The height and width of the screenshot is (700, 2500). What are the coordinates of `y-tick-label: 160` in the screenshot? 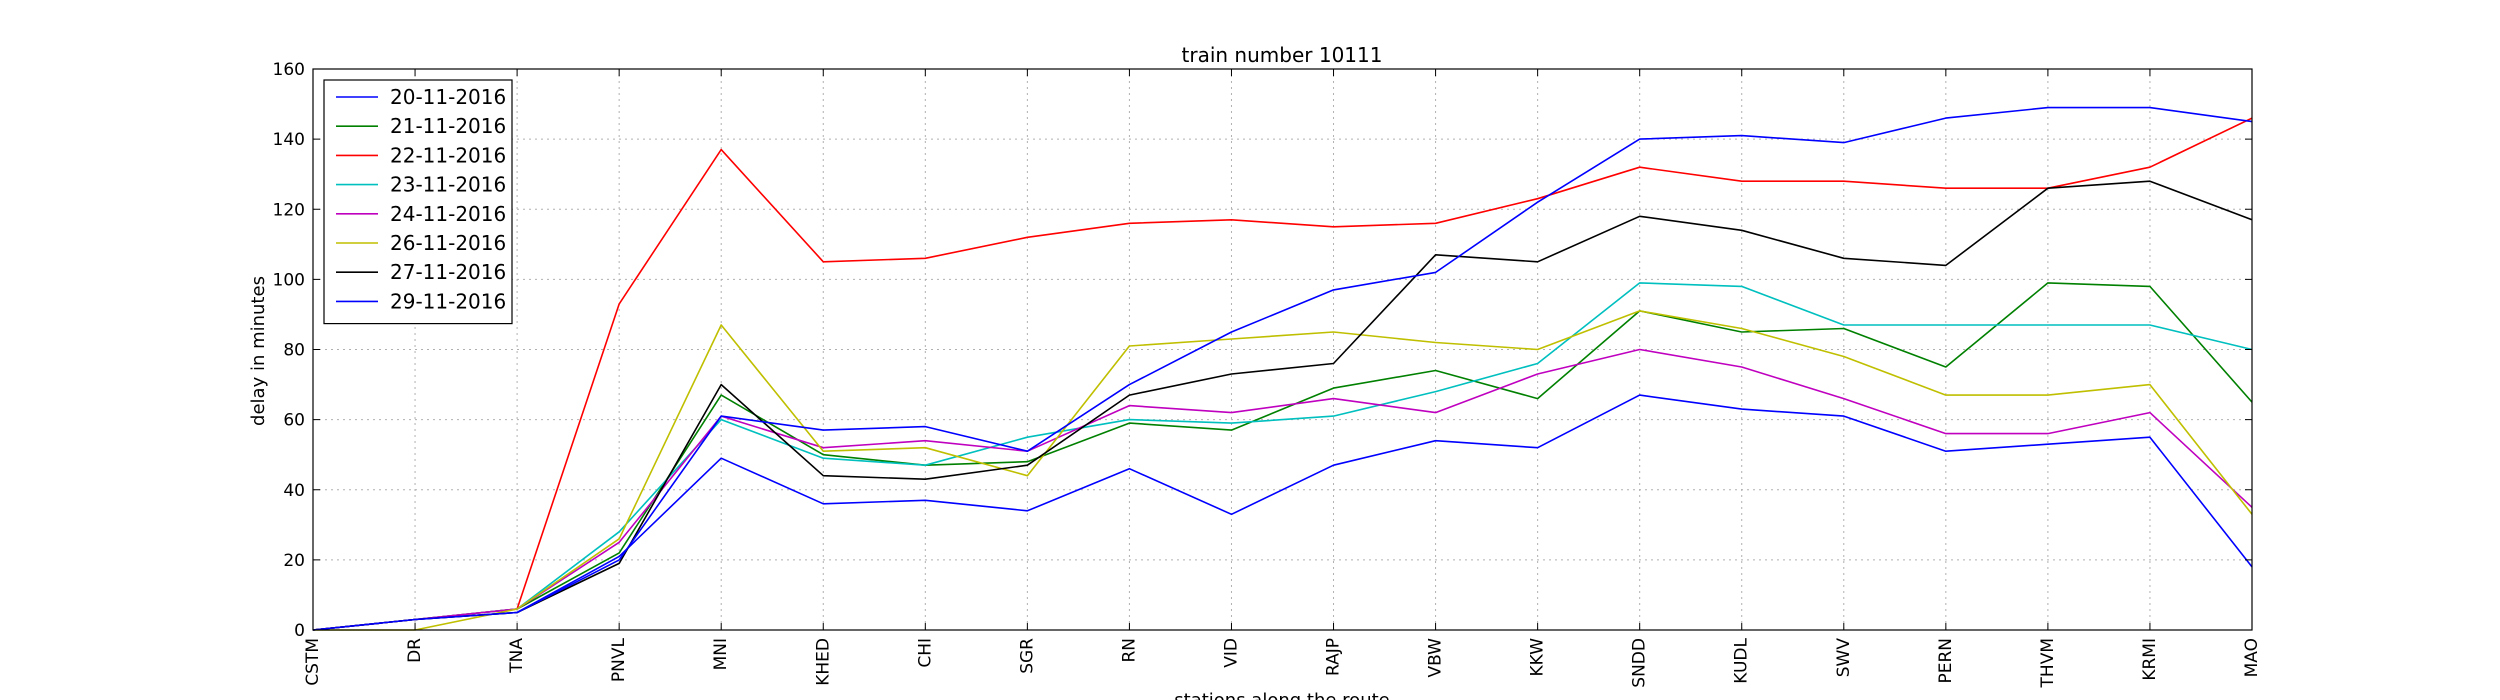 It's located at (289, 70).